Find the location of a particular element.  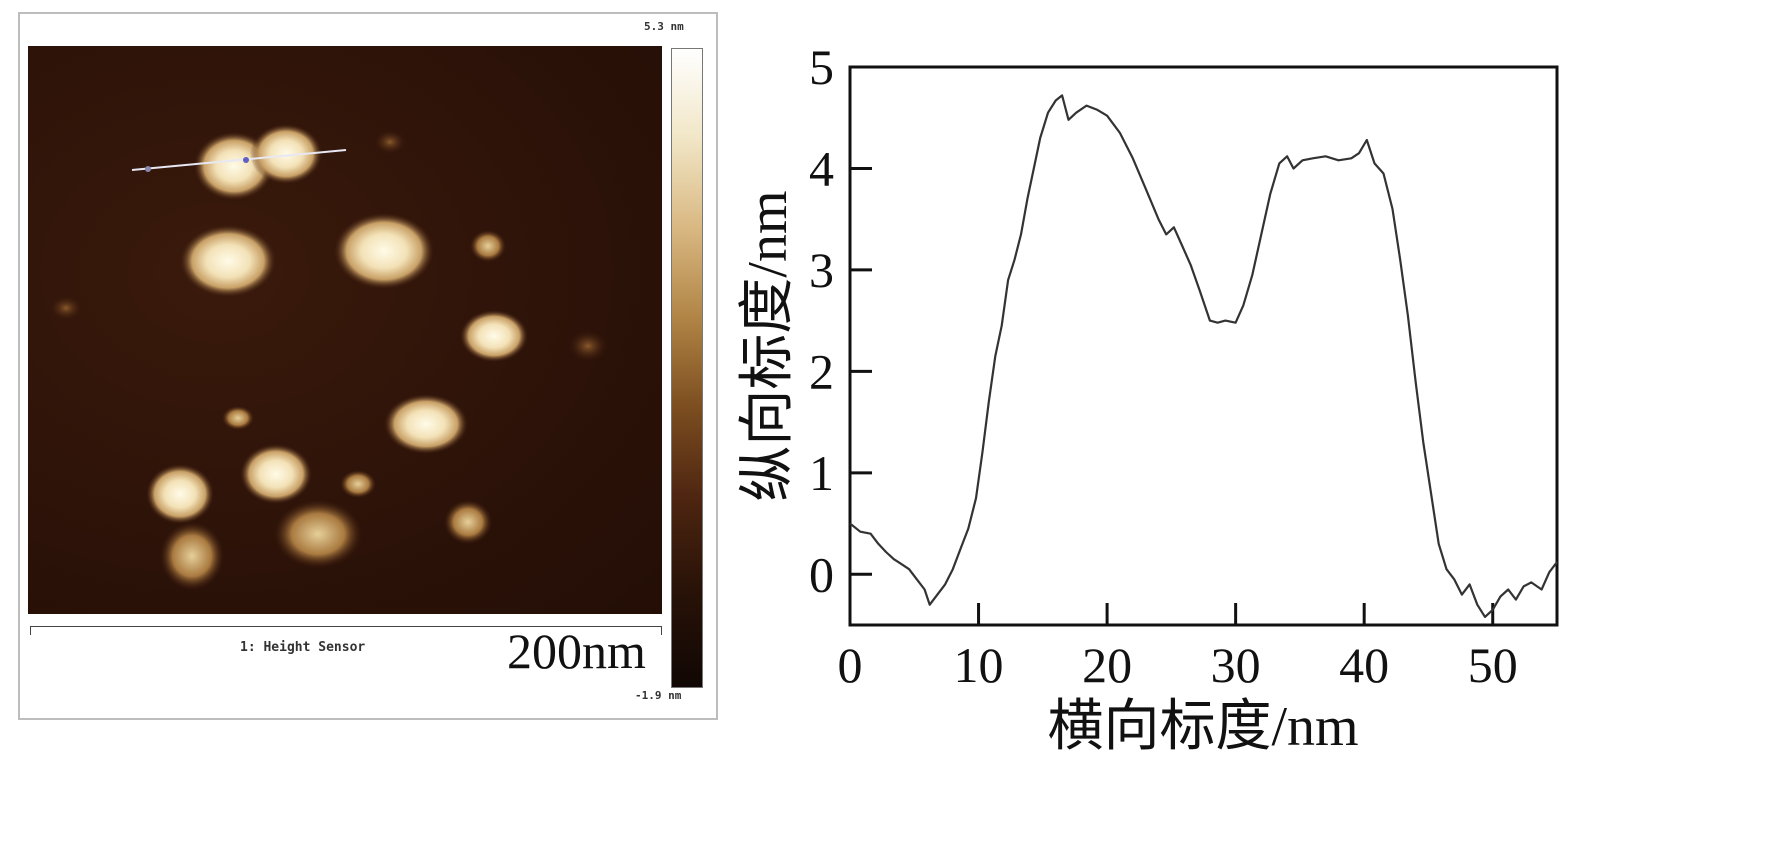

x-axis-ticks: 0 10 20 30 40 50 is located at coordinates (1178, 648).